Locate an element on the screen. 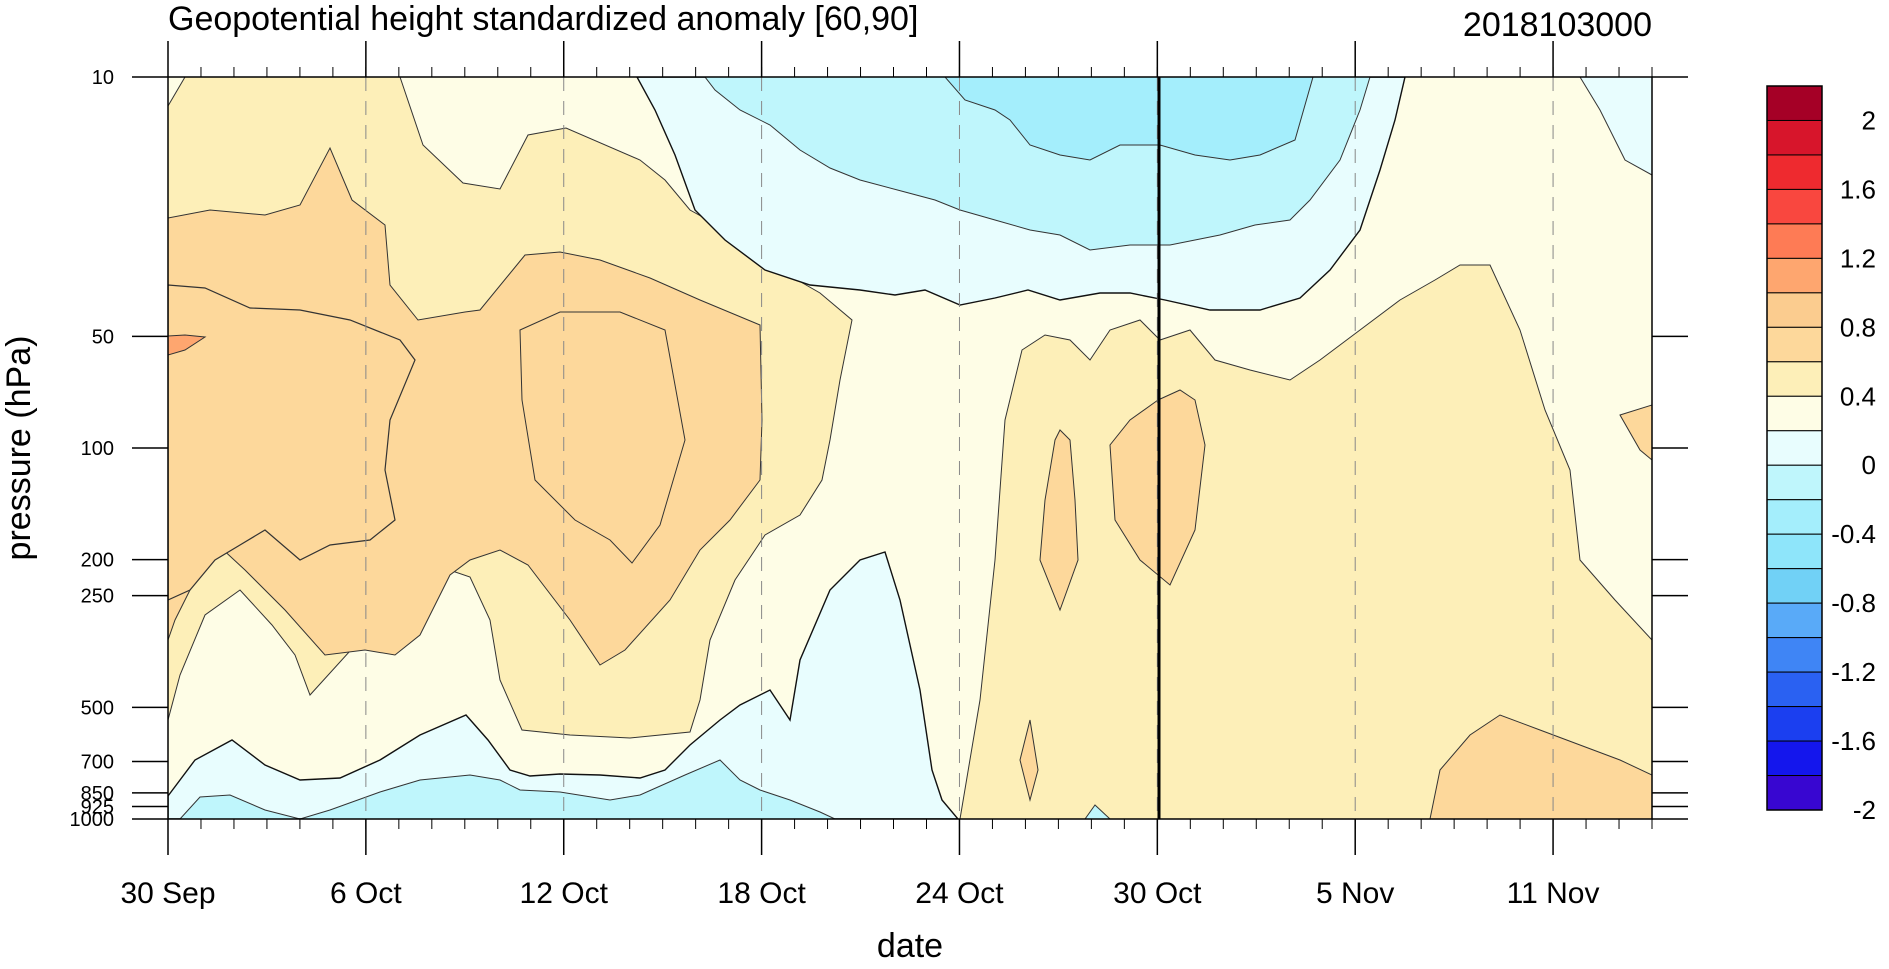  colorbar-label: -1.6 is located at coordinates (1853, 741).